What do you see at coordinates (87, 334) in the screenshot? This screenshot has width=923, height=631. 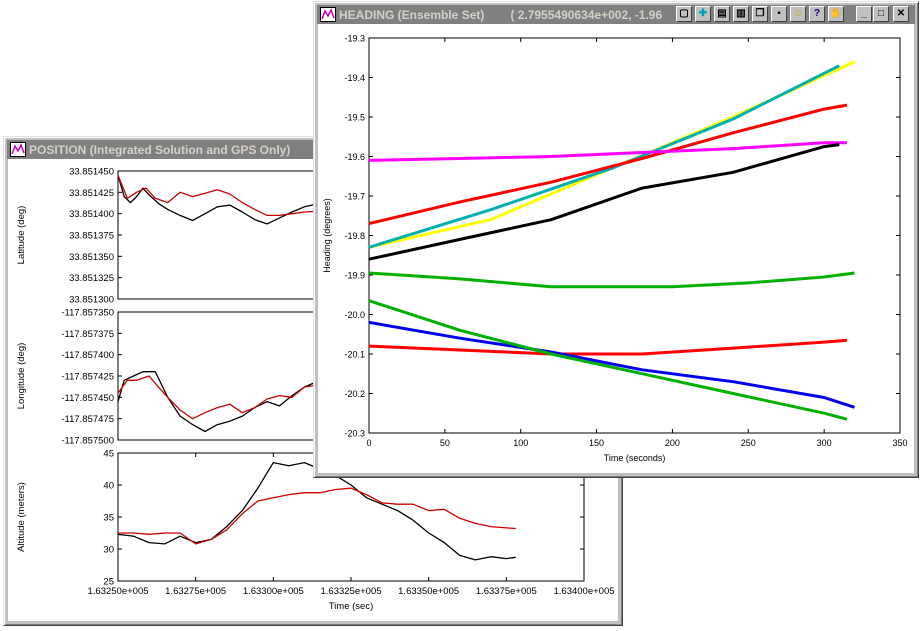 I see `longitude-ytick-label: -117.857375` at bounding box center [87, 334].